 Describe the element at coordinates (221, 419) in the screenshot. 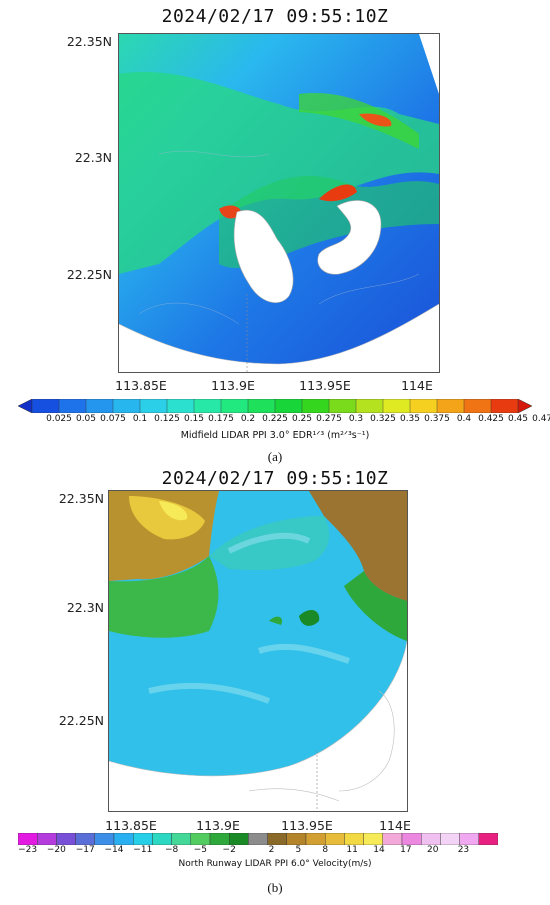

I see `colorbar-tick-label: 0.175` at that location.